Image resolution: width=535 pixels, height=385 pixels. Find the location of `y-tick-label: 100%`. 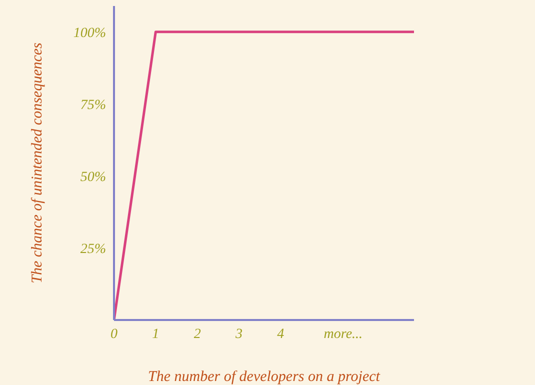

y-tick-label: 100% is located at coordinates (89, 33).